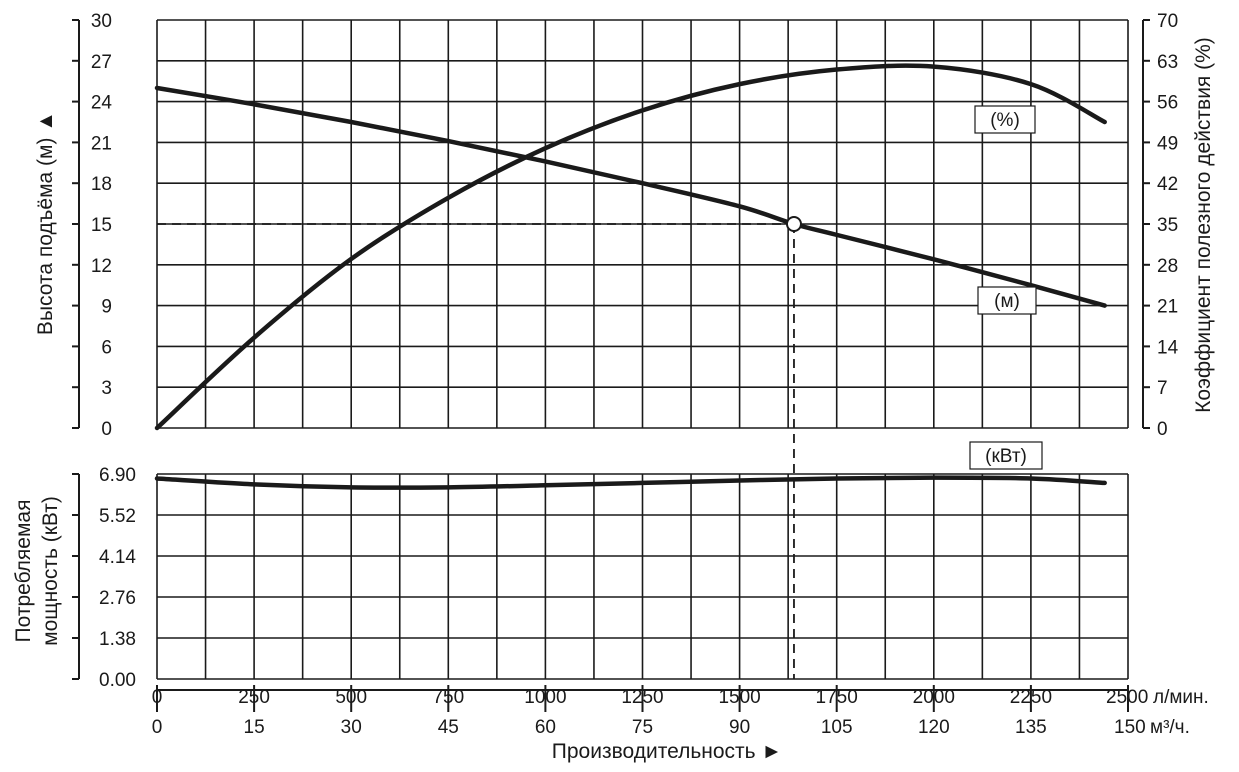  Describe the element at coordinates (1031, 727) in the screenshot. I see `flow-m3h-tick-label: 135` at that location.